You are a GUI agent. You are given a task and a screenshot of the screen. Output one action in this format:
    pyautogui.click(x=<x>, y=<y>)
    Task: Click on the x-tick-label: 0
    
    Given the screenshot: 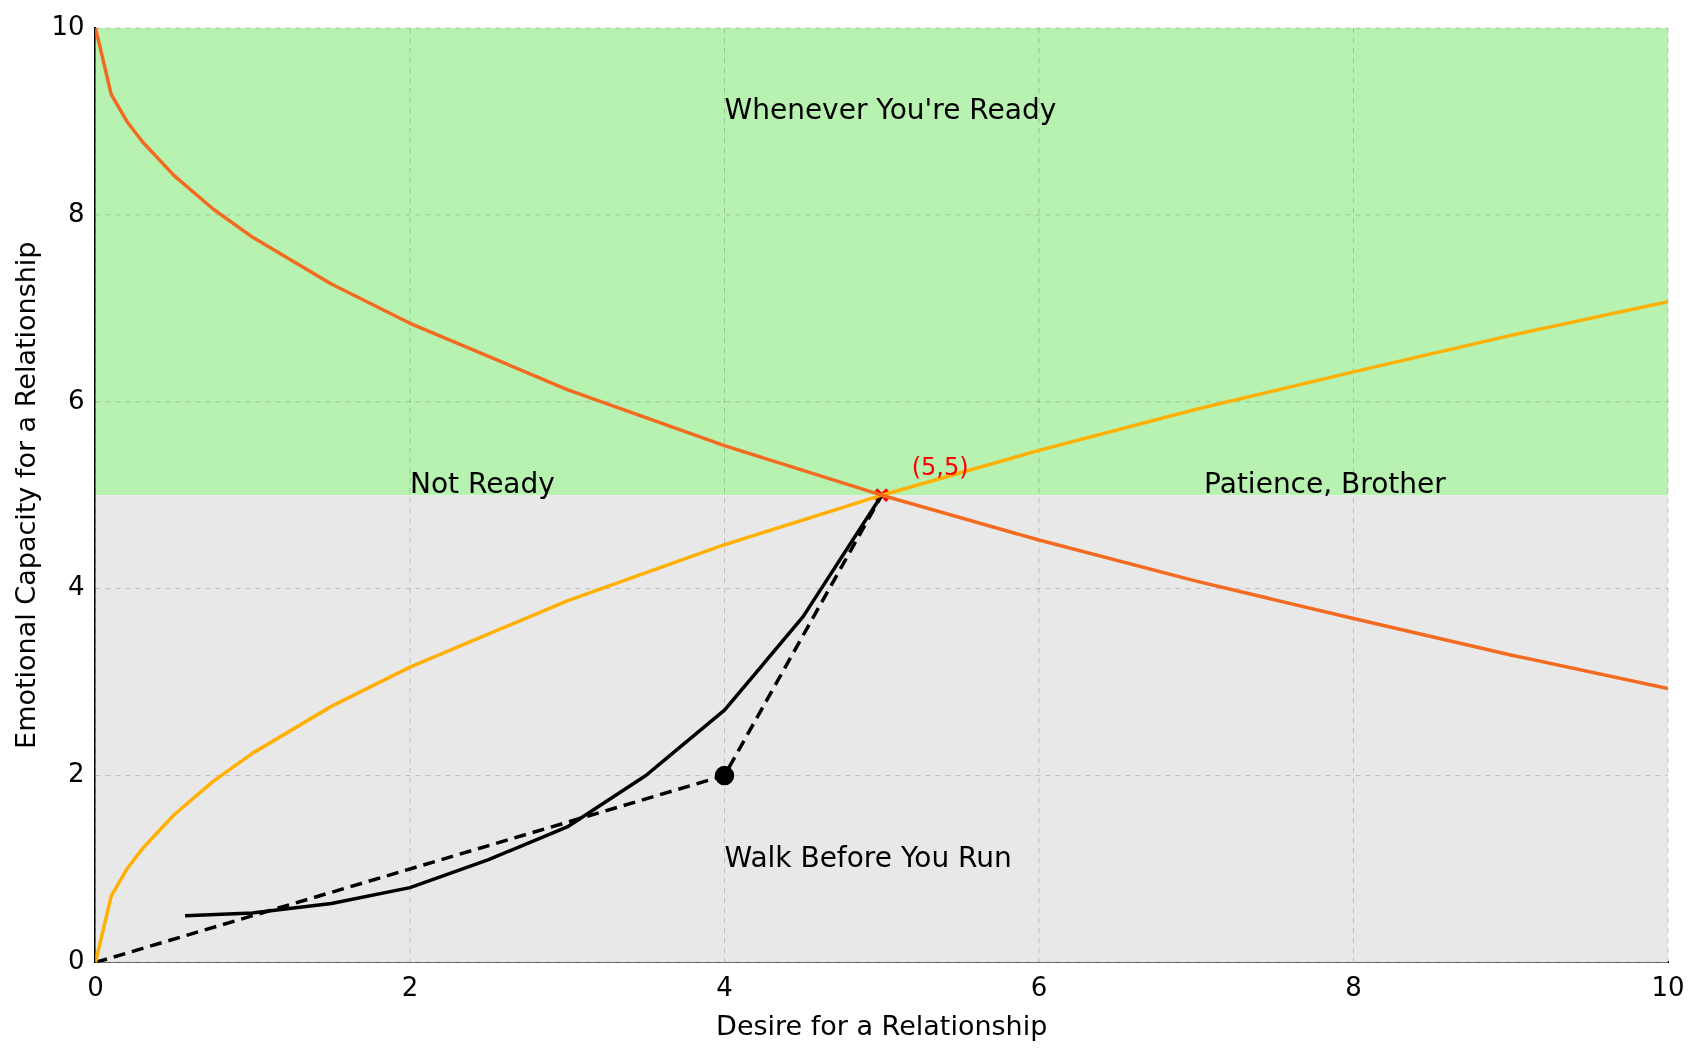 What is the action you would take?
    pyautogui.click(x=95, y=986)
    